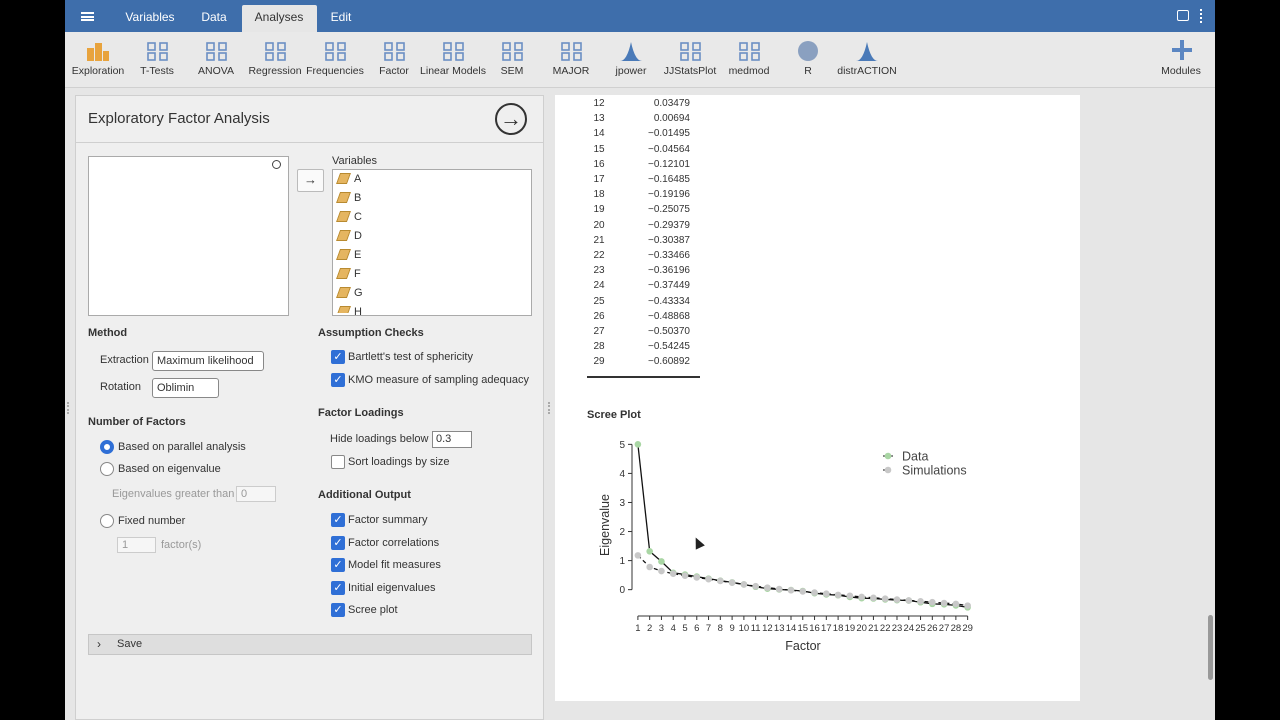 The image size is (1280, 720). I want to click on table-cell: 28, so click(599, 347).